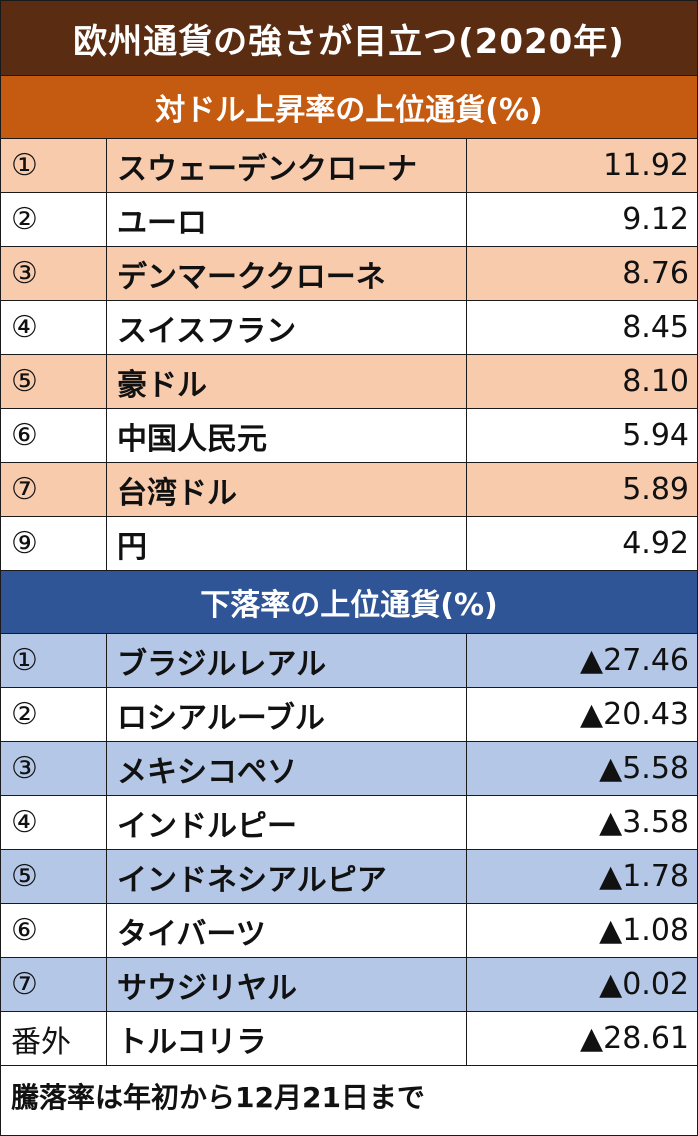  What do you see at coordinates (287, 489) in the screenshot?
I see `currency-name-cell: 台湾ドル` at bounding box center [287, 489].